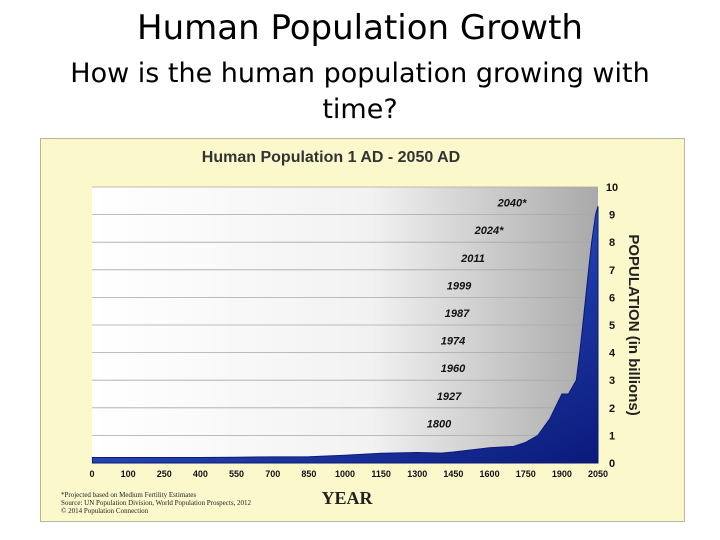 The image size is (720, 540). Describe the element at coordinates (308, 474) in the screenshot. I see `x-tick-label: 850` at that location.